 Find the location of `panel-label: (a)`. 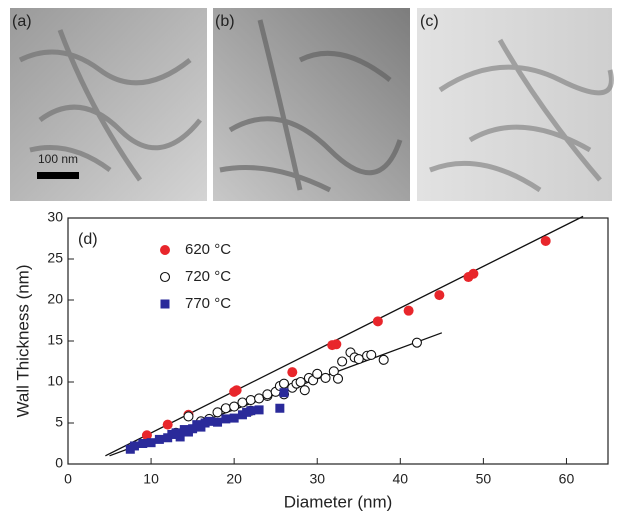

panel-label: (a) is located at coordinates (22, 21).